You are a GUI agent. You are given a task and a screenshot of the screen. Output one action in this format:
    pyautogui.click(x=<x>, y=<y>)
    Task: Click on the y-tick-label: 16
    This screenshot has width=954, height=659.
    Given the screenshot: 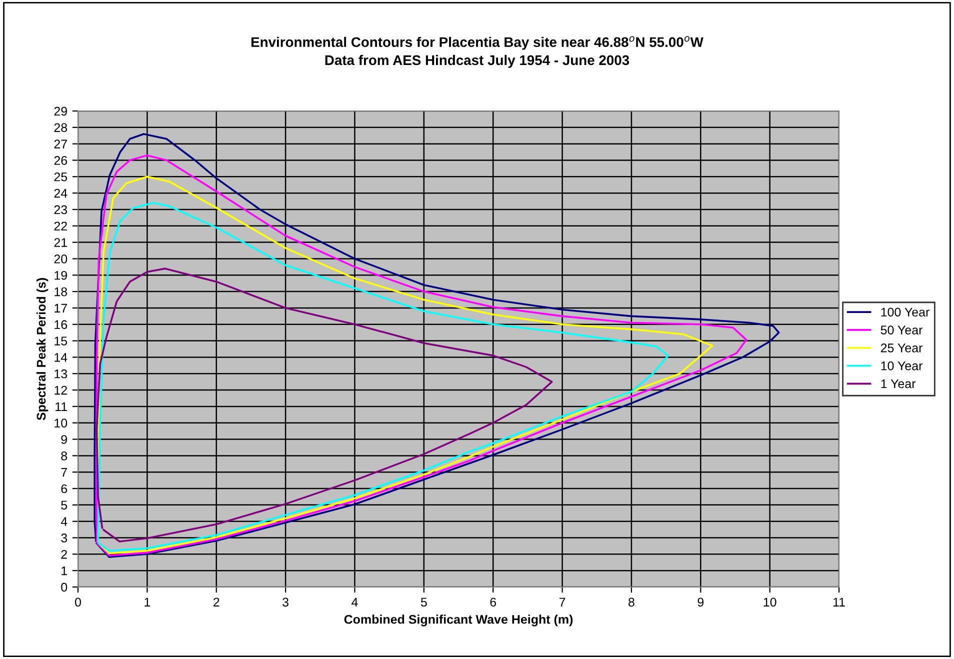 What is the action you would take?
    pyautogui.click(x=61, y=325)
    